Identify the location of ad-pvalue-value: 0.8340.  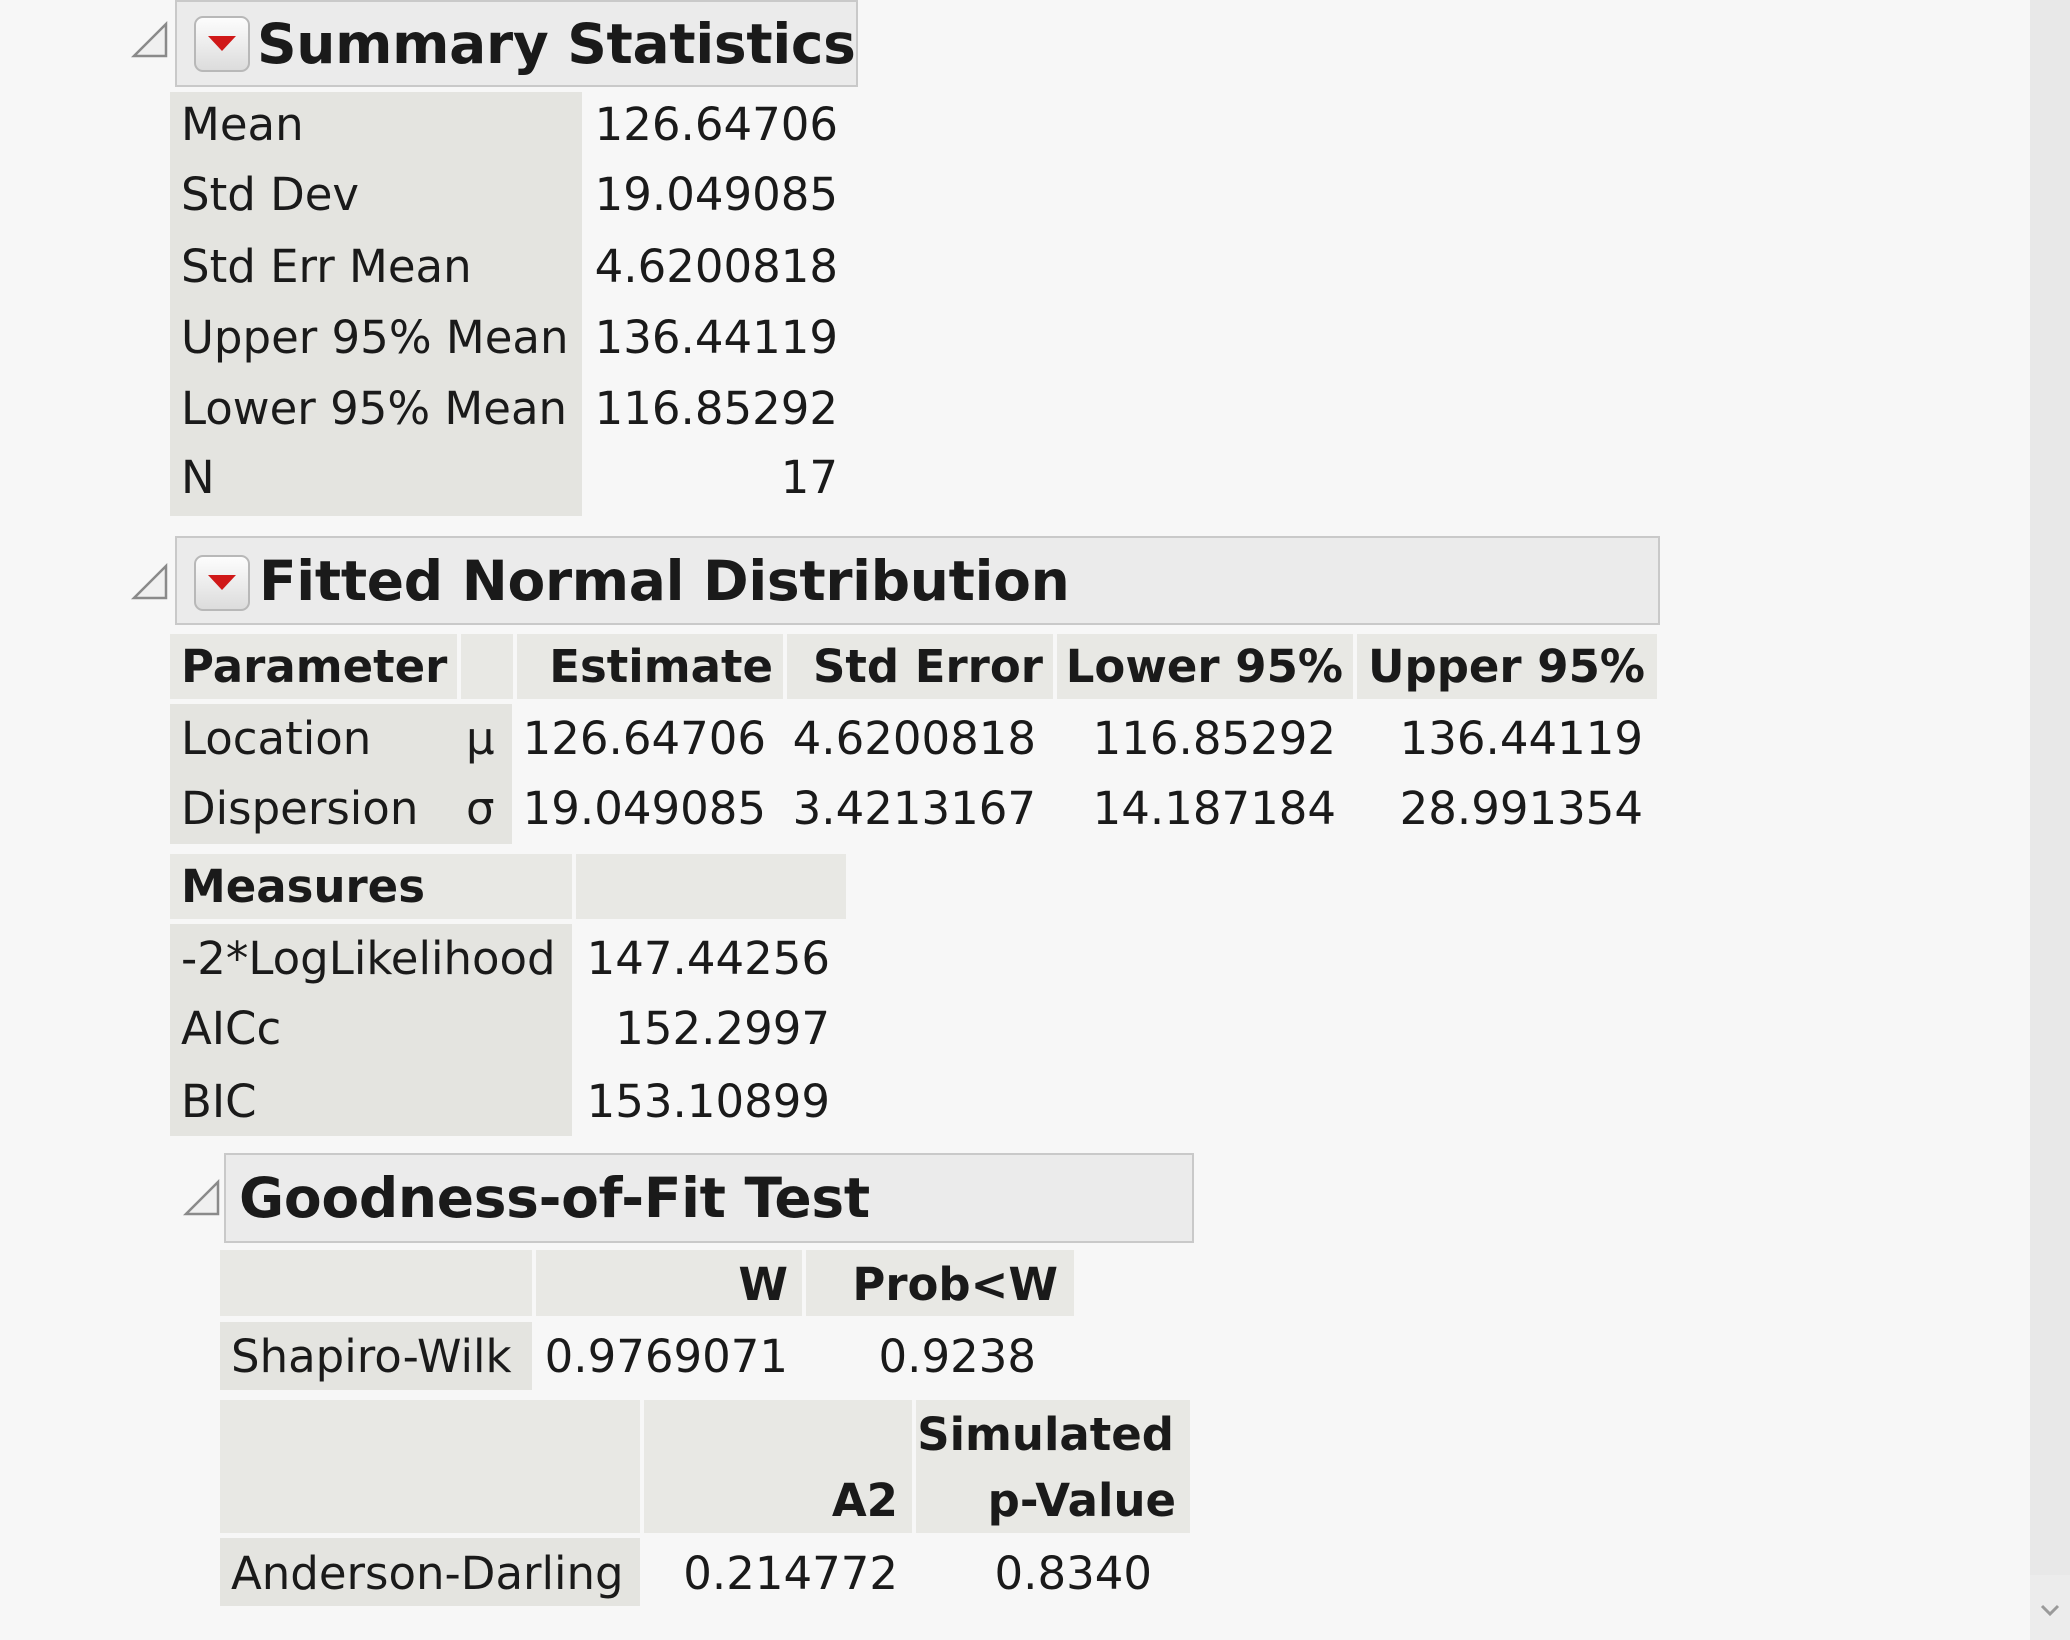
(1073, 1573).